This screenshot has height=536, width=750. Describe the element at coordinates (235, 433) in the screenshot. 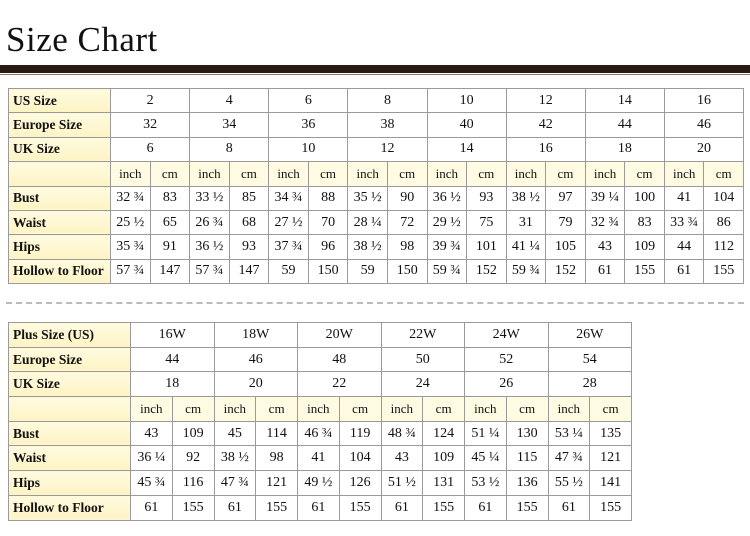

I see `measurement-cell: 45` at that location.